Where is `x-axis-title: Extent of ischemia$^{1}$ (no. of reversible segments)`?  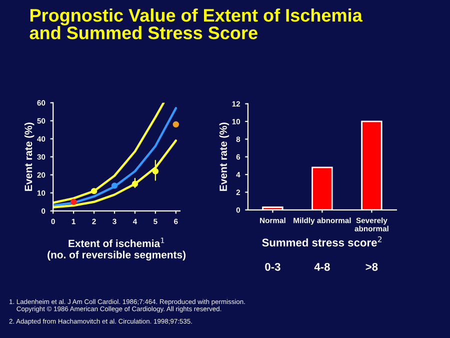 x-axis-title: Extent of ischemia$^{1}$ (no. of reversible segments) is located at coordinates (117, 249).